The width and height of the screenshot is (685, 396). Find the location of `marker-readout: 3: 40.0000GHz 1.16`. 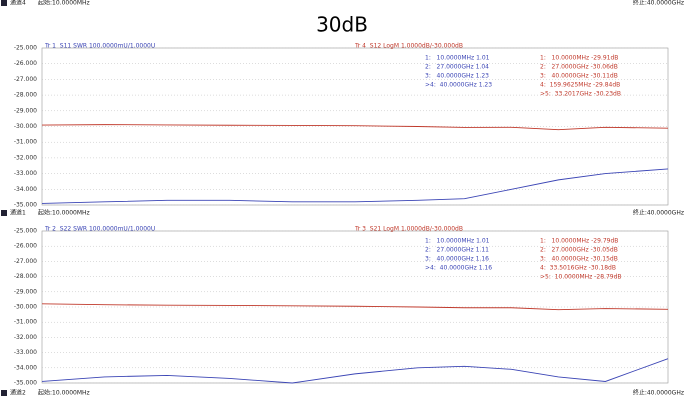

marker-readout: 3: 40.0000GHz 1.16 is located at coordinates (457, 259).